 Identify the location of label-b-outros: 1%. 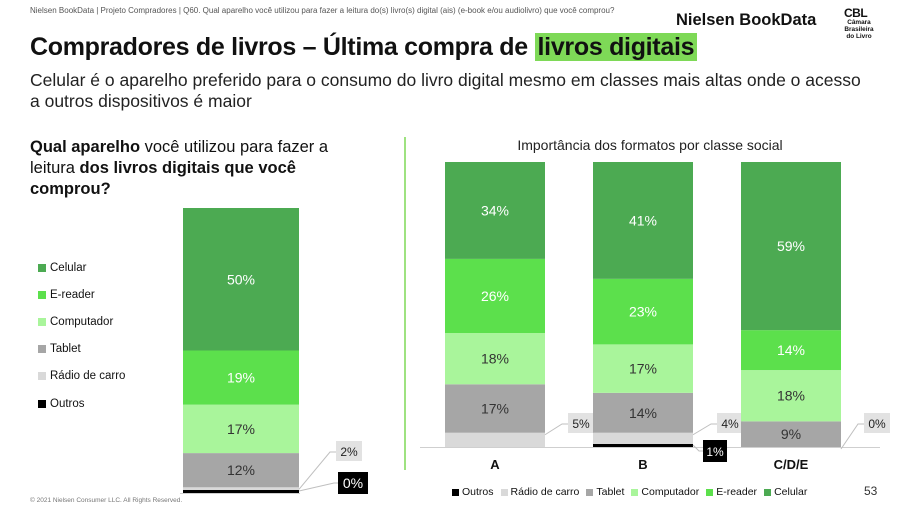
(715, 452).